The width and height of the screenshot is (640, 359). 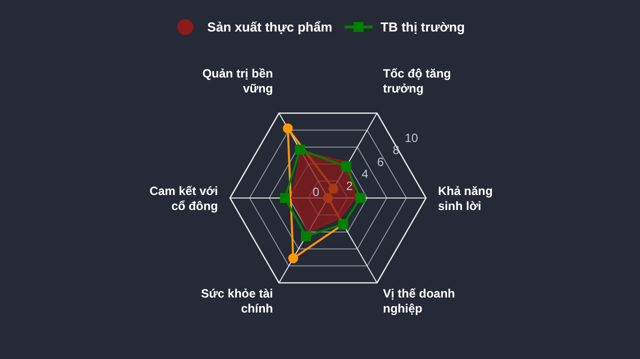 What do you see at coordinates (396, 149) in the screenshot?
I see `y-tick-label: 8` at bounding box center [396, 149].